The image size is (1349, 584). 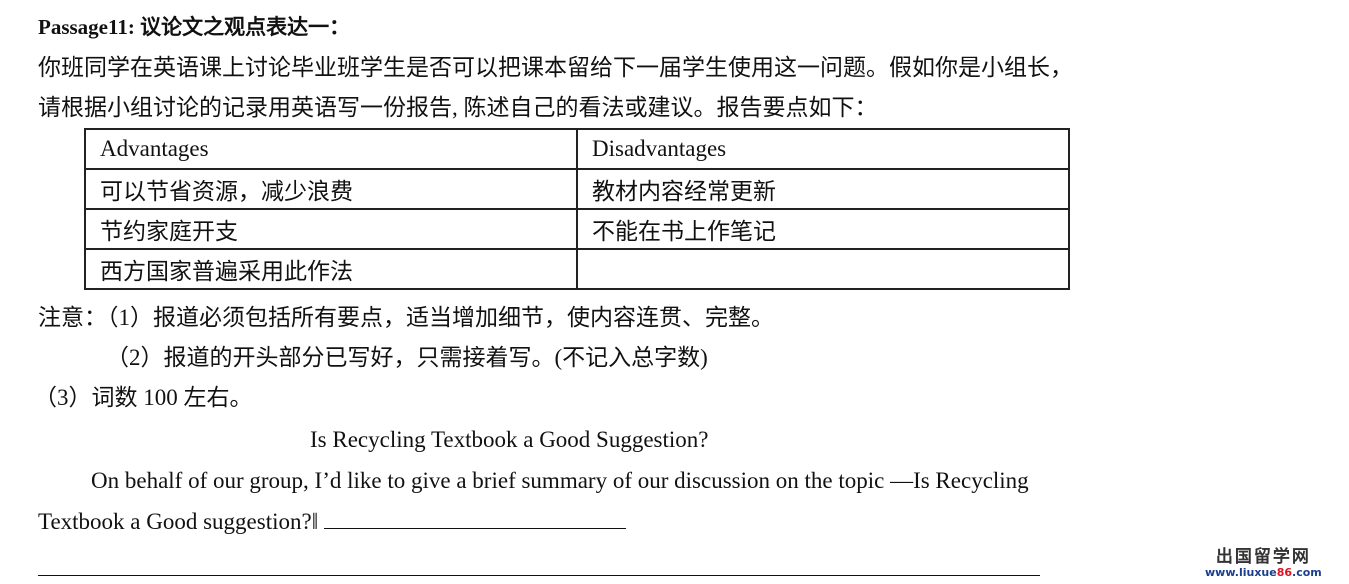 I want to click on table-cell: 西方国家普遍采用此作法, so click(x=331, y=269).